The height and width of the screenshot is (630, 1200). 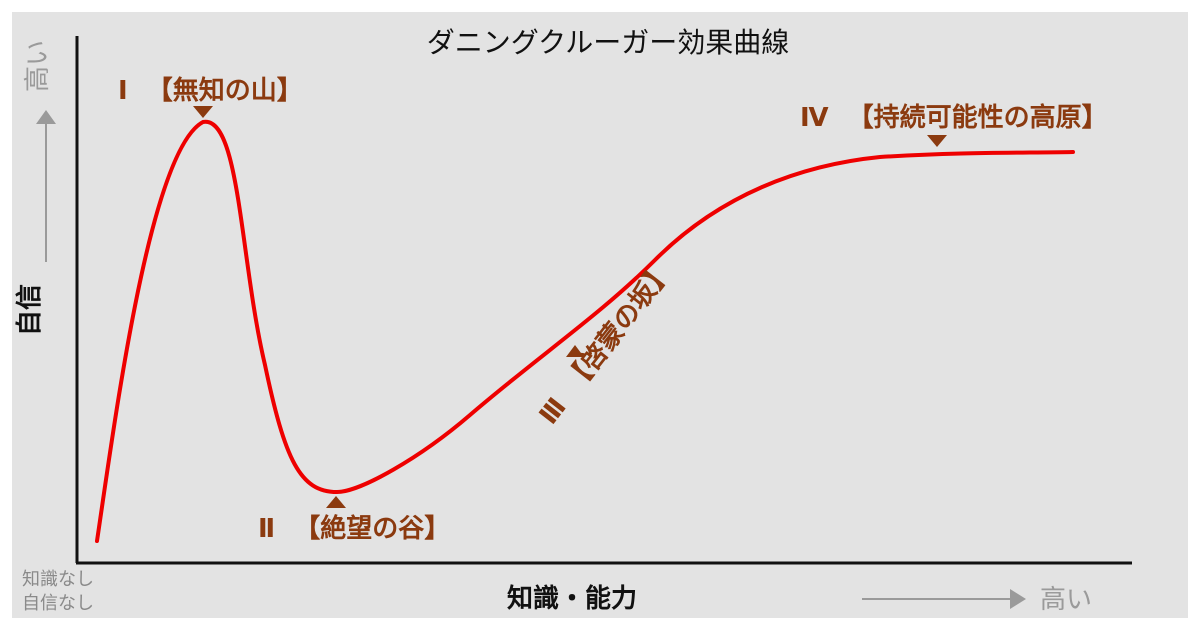 I want to click on svg-text: Ⅰ 【無知の山】, so click(x=210, y=91).